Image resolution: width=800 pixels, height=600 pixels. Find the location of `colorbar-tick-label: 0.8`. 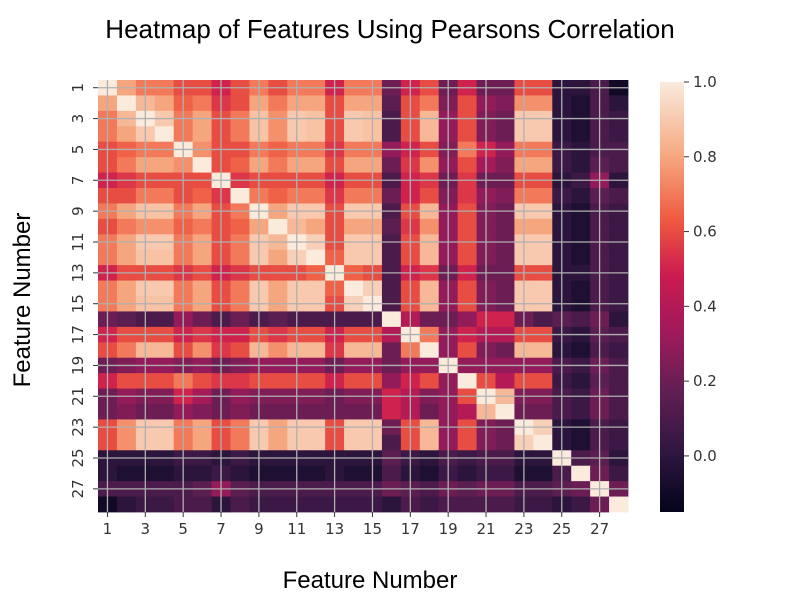

colorbar-tick-label: 0.8 is located at coordinates (705, 157).